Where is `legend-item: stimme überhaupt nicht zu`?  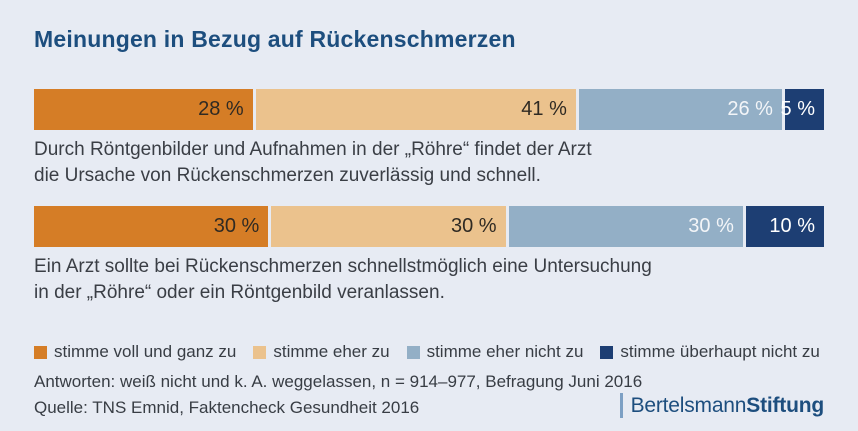 legend-item: stimme überhaupt nicht zu is located at coordinates (710, 352).